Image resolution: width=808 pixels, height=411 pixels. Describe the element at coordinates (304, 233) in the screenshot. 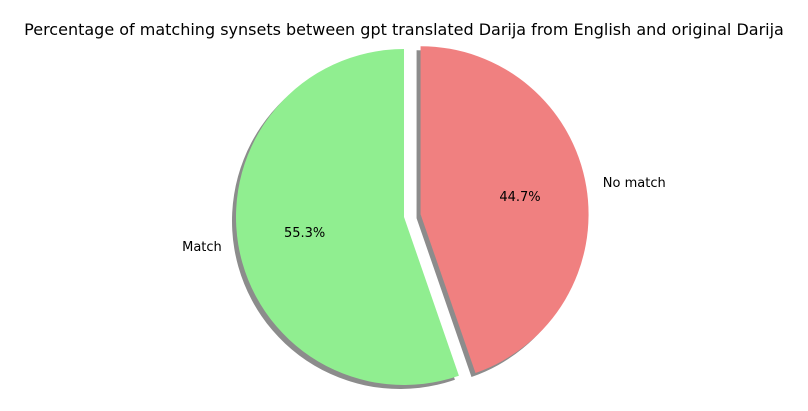

I see `percent-label-match: 55.3%` at that location.